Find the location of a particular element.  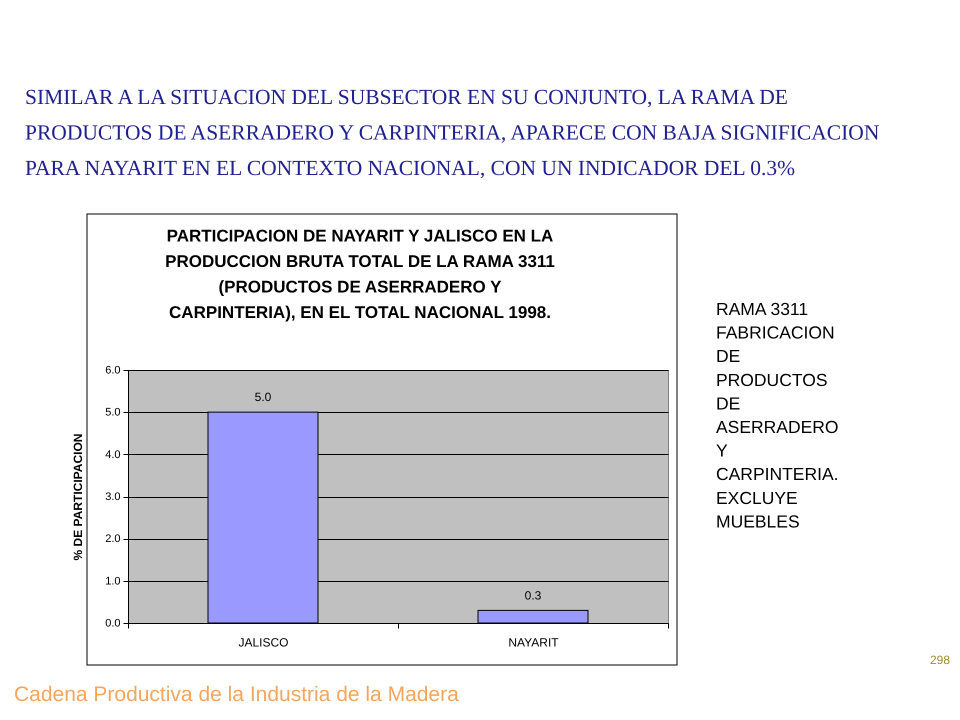

y-tick-label: 4.0 is located at coordinates (112, 454).